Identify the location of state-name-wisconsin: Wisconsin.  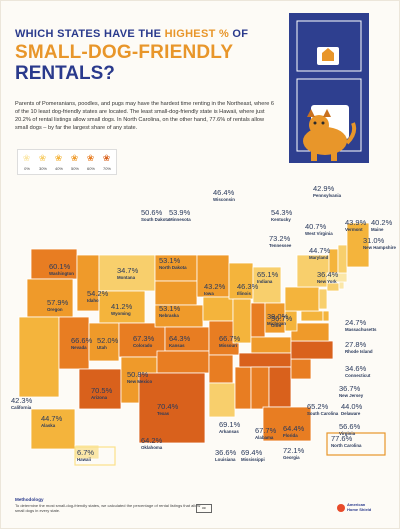
(224, 199).